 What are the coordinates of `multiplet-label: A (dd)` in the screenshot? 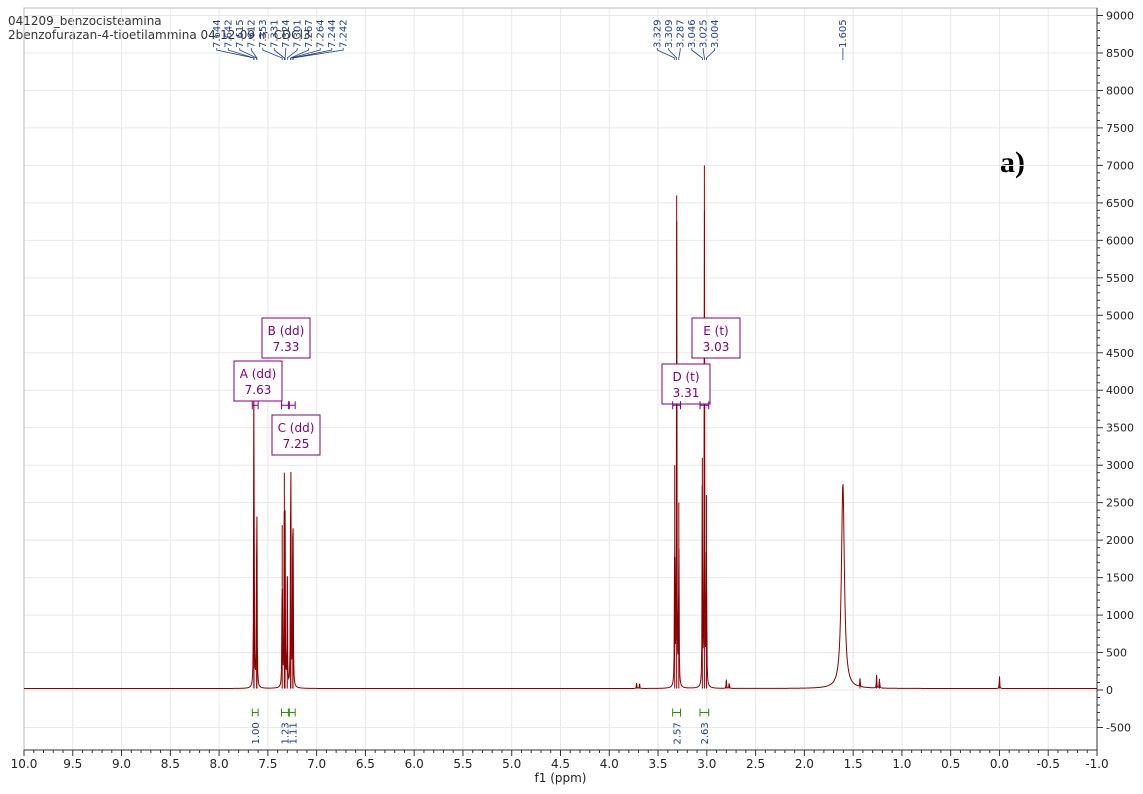 It's located at (258, 374).